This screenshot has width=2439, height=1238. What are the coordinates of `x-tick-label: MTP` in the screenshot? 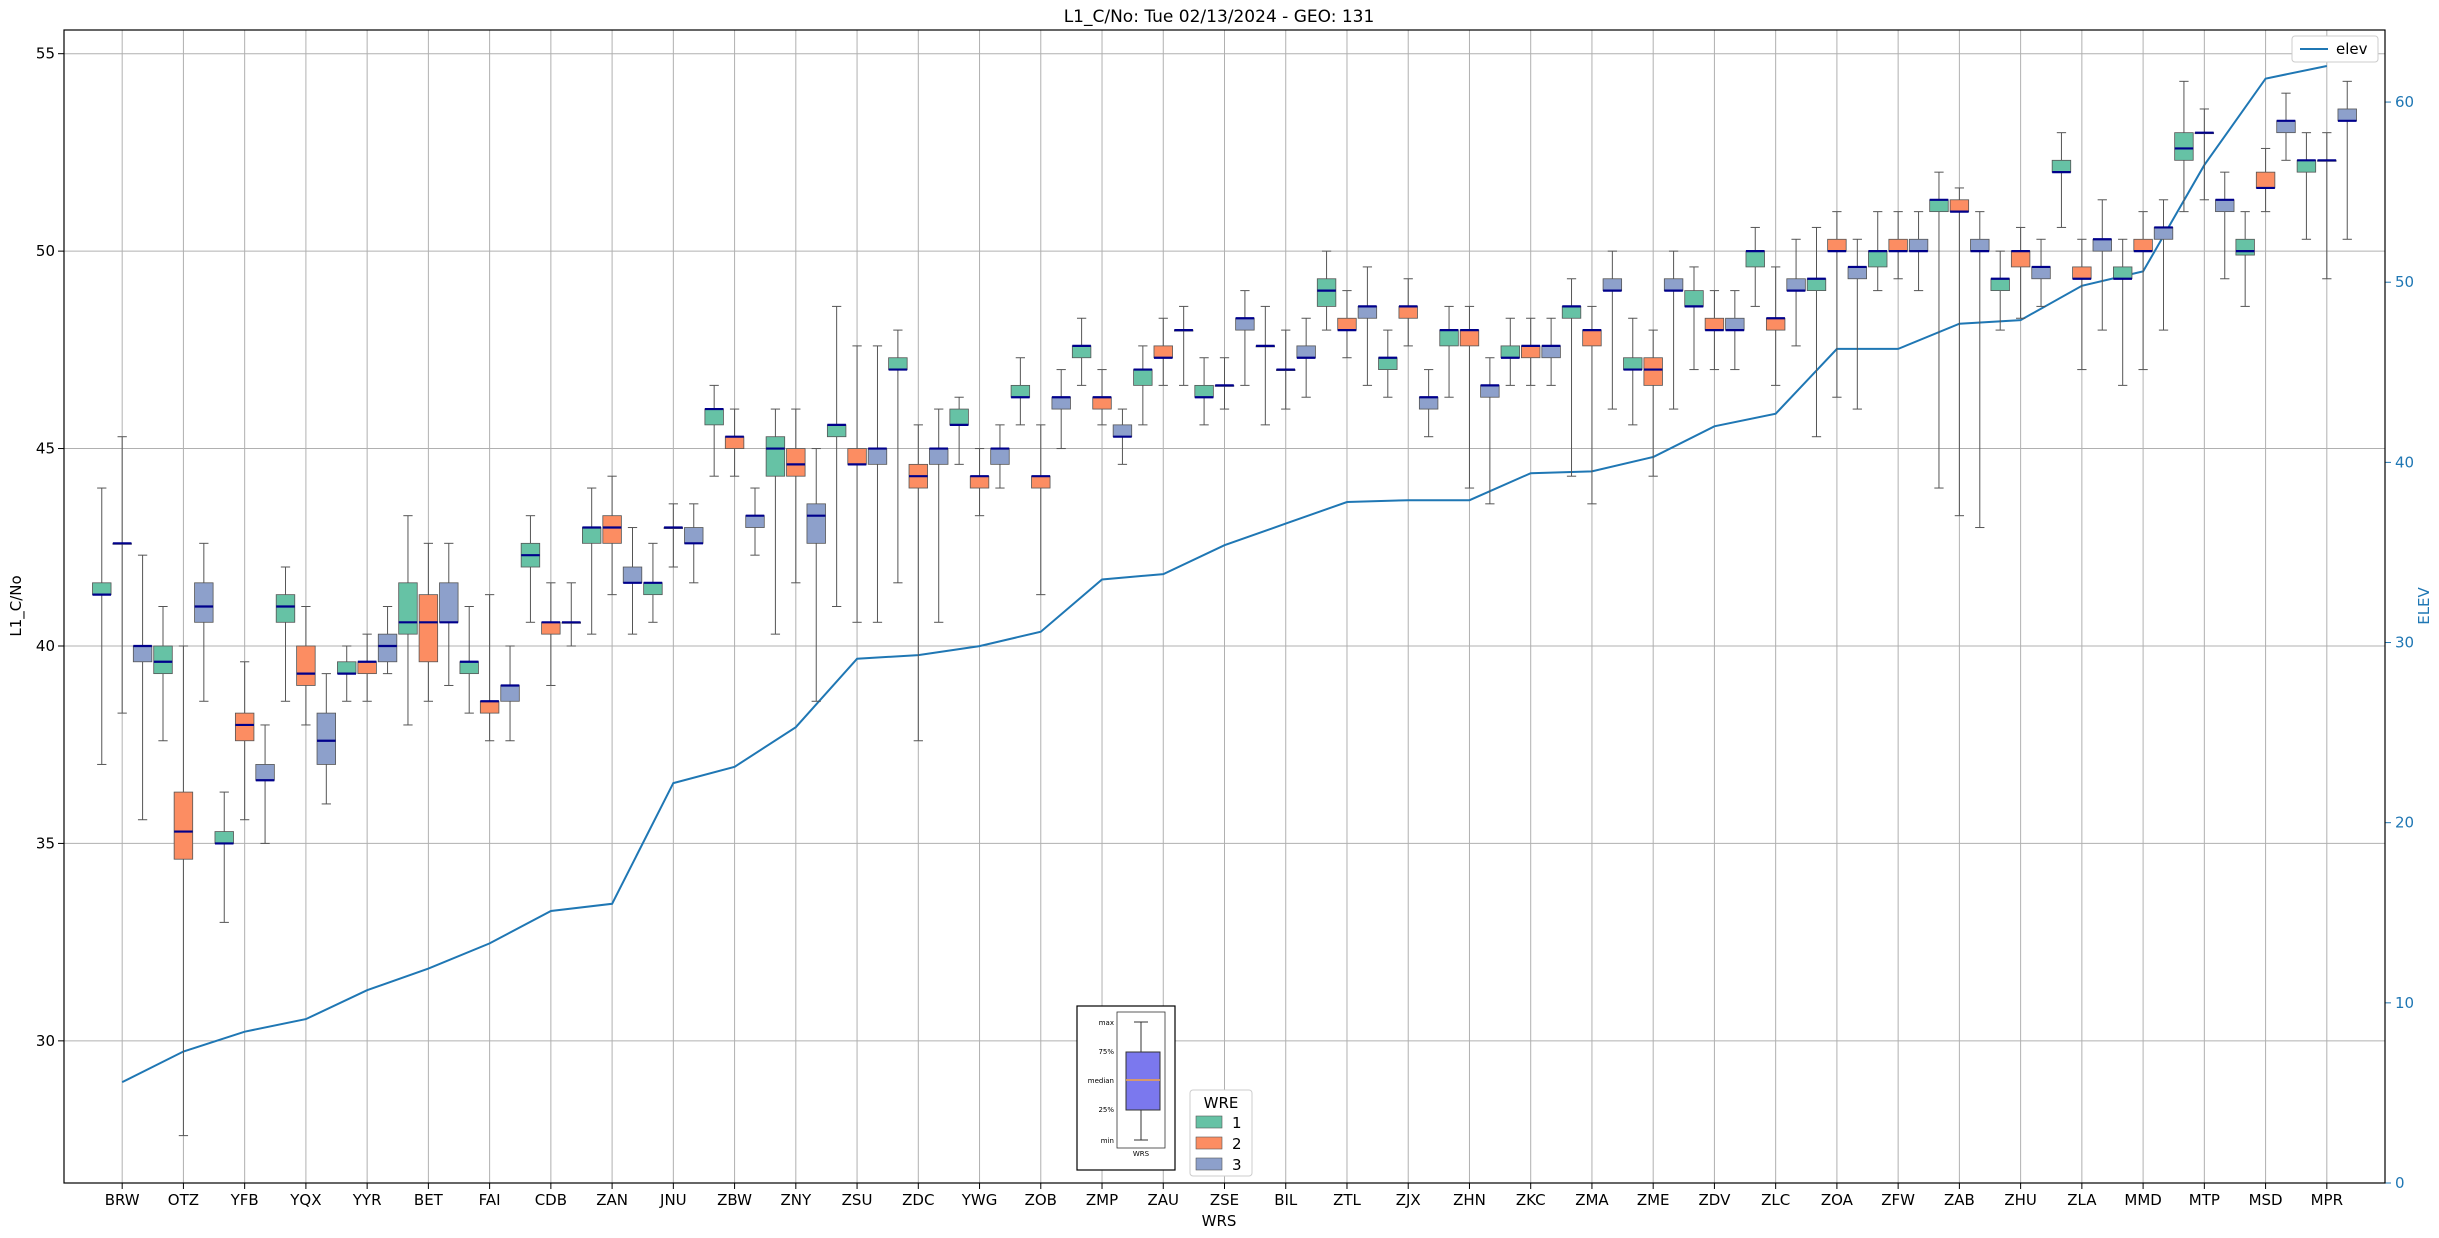 It's located at (2204, 1200).